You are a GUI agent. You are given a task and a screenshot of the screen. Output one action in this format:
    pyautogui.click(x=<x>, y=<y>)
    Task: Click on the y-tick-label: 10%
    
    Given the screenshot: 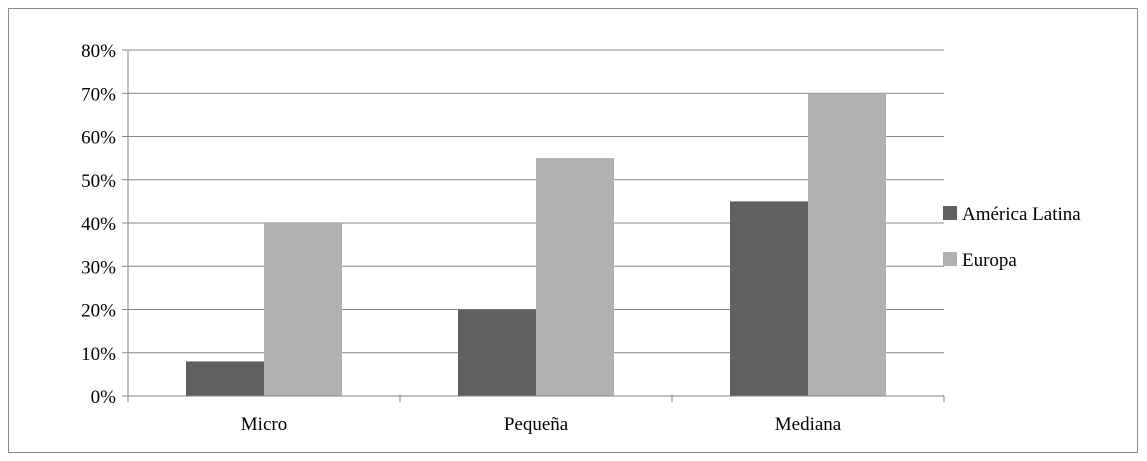 What is the action you would take?
    pyautogui.click(x=98, y=354)
    